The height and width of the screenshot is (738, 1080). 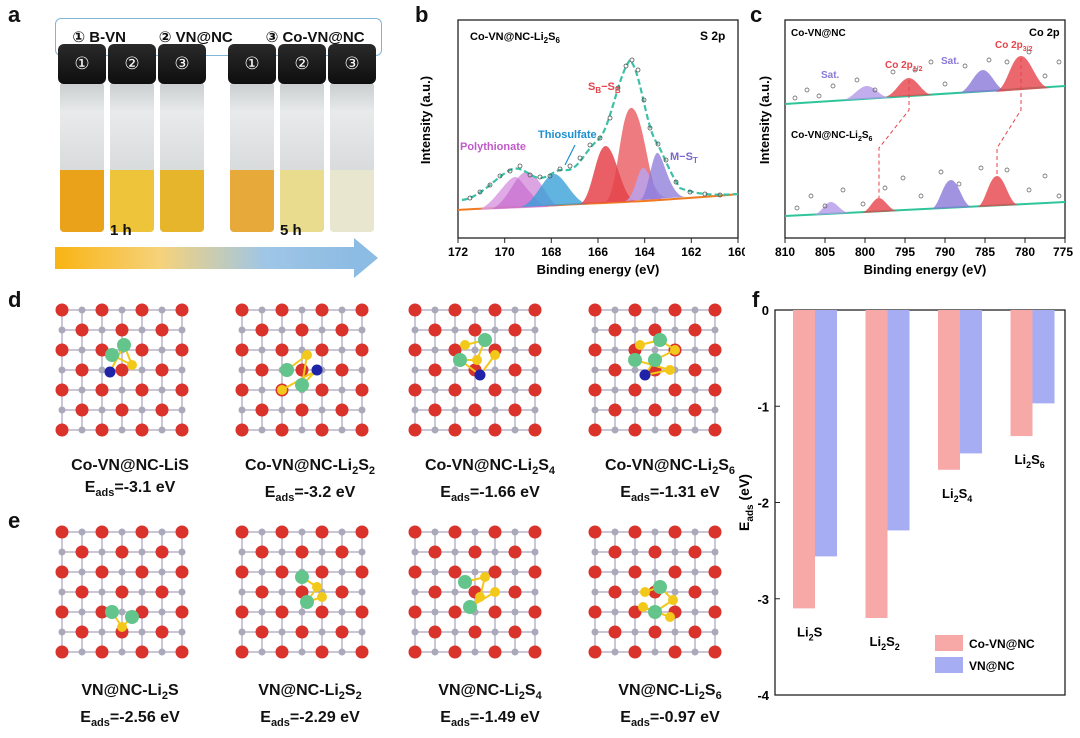 I want to click on x-tick-label: 780, so click(x=1025, y=252).